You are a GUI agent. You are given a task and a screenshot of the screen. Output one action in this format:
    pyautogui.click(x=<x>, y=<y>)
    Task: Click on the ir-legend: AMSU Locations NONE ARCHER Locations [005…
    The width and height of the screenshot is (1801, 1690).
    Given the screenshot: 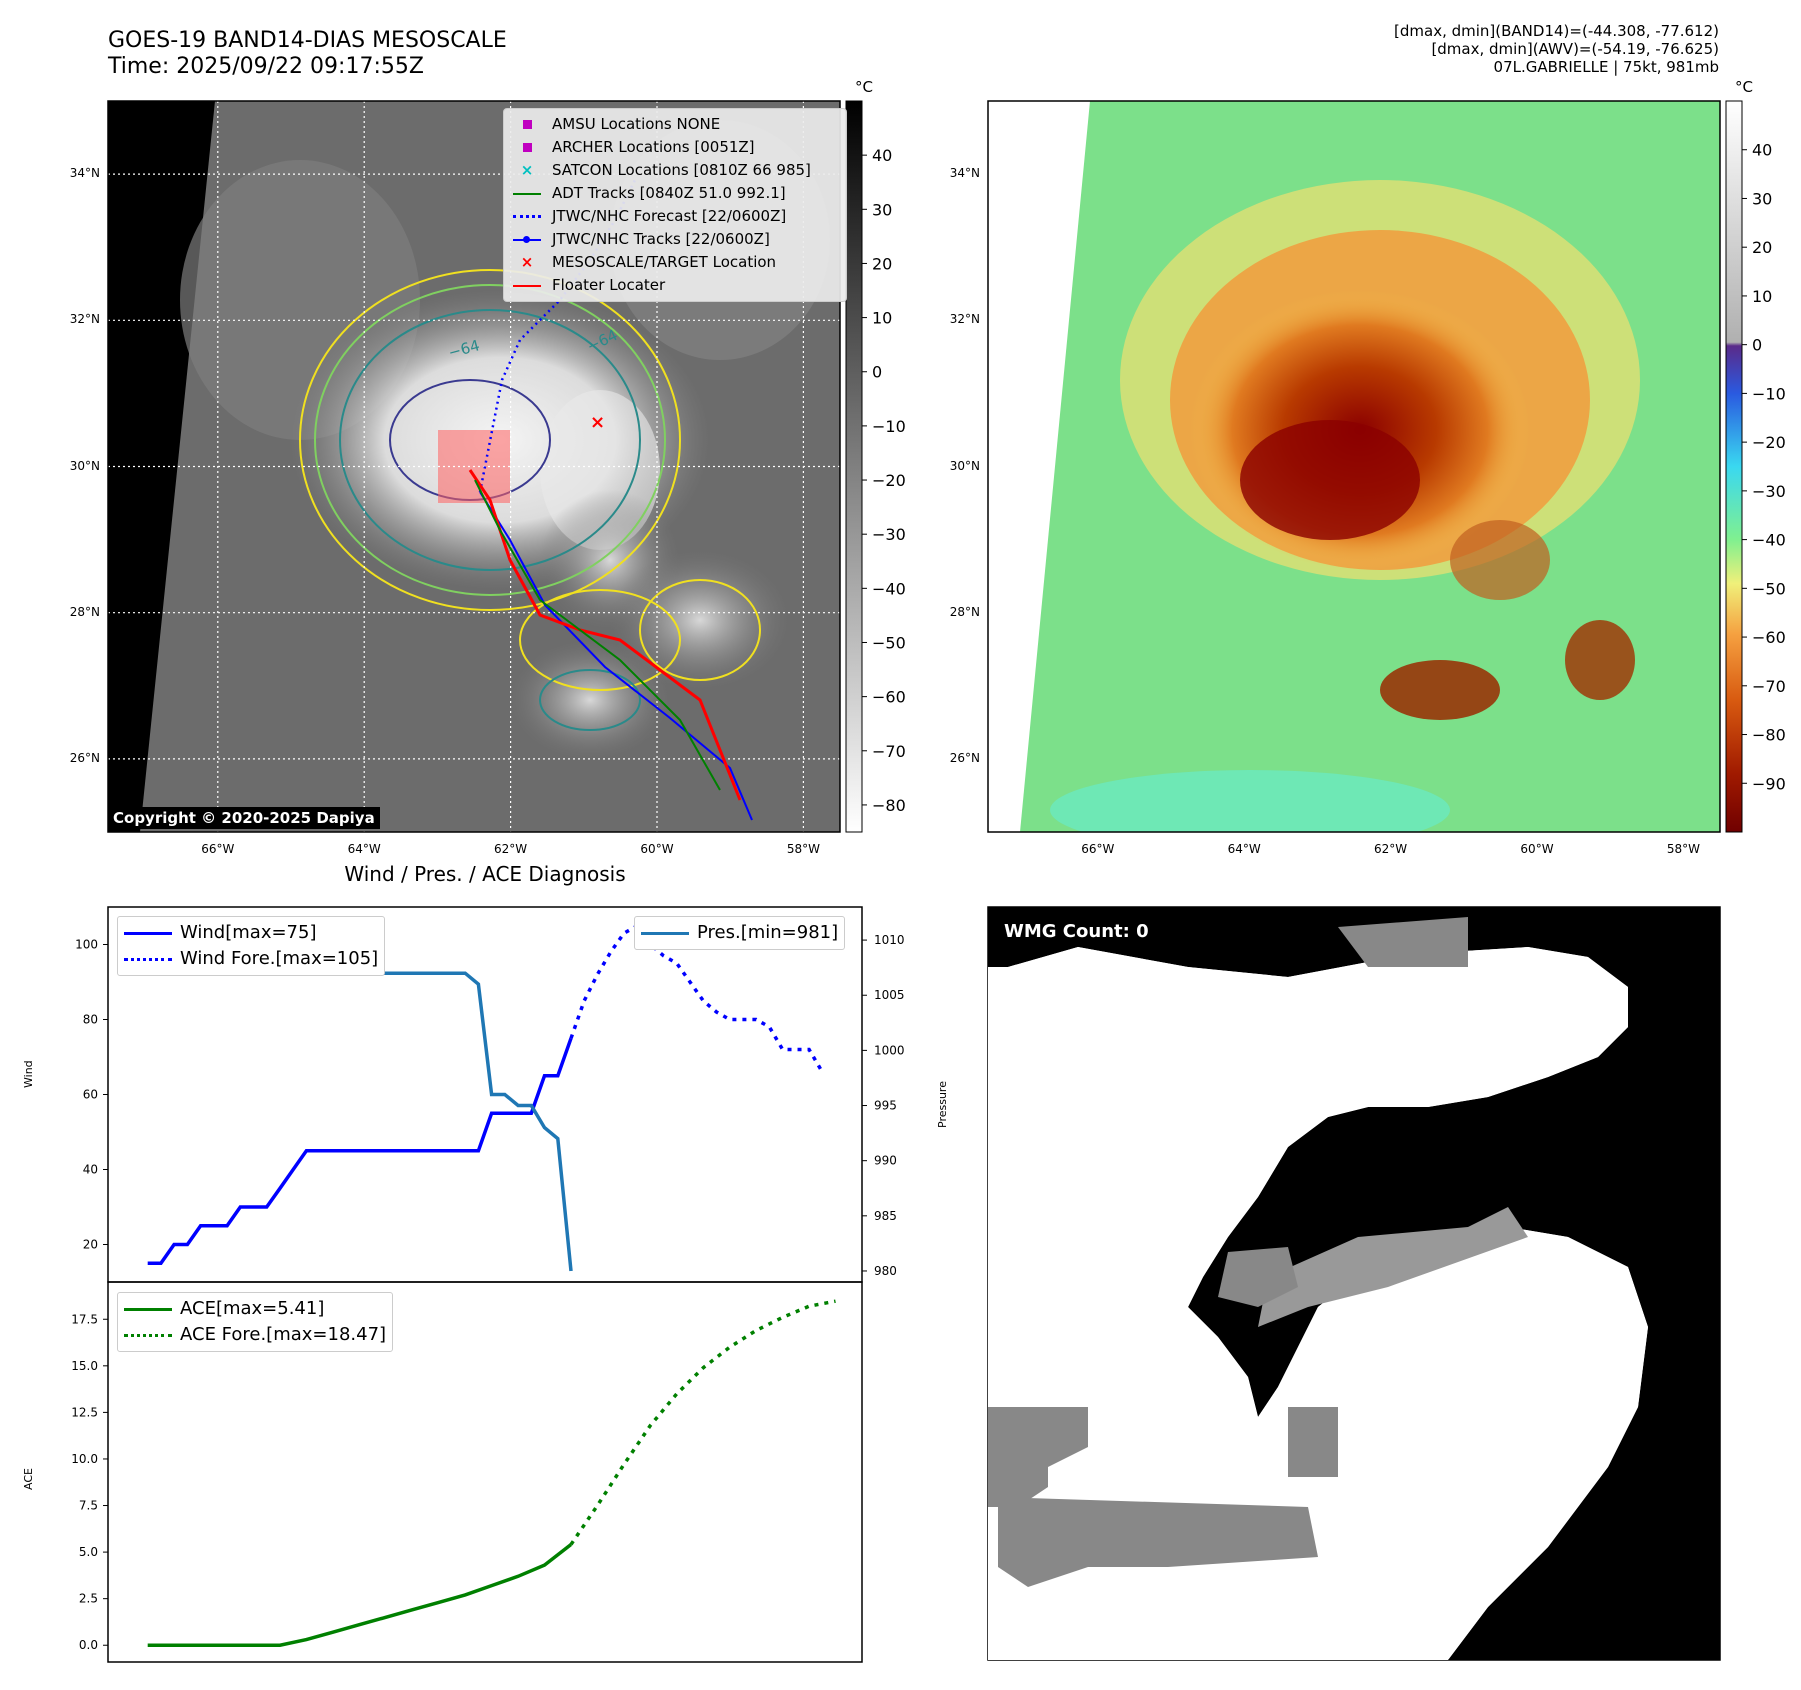 What is the action you would take?
    pyautogui.click(x=675, y=205)
    